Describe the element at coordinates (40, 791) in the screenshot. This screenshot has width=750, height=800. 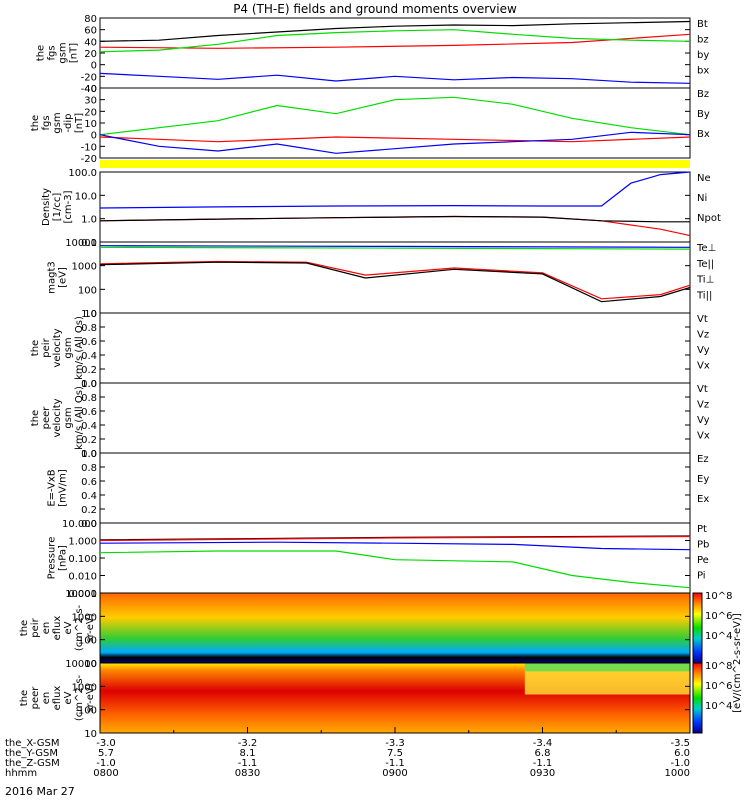
I see `date-label: 2016 Mar 27` at that location.